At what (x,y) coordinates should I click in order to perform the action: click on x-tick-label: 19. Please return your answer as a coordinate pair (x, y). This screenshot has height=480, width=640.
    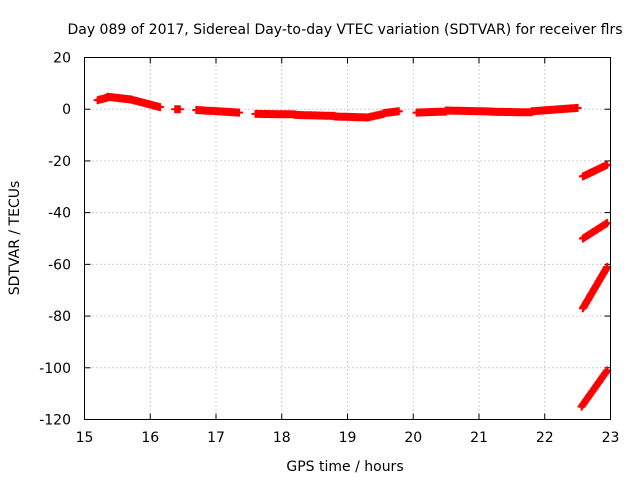
    Looking at the image, I should click on (348, 438).